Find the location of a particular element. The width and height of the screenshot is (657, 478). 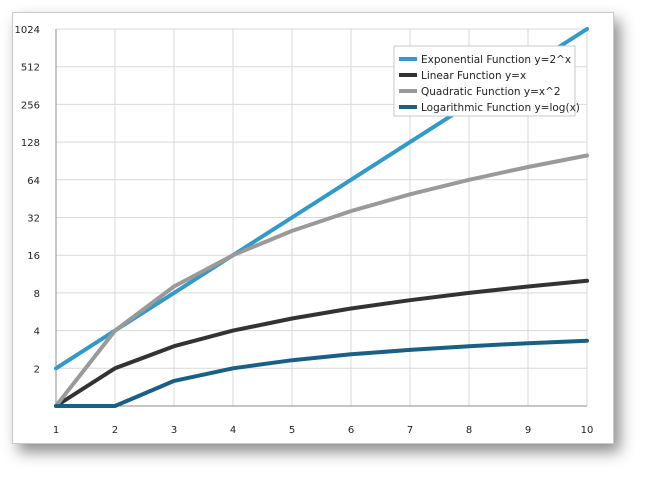

x-tick-label: 1 is located at coordinates (56, 430).